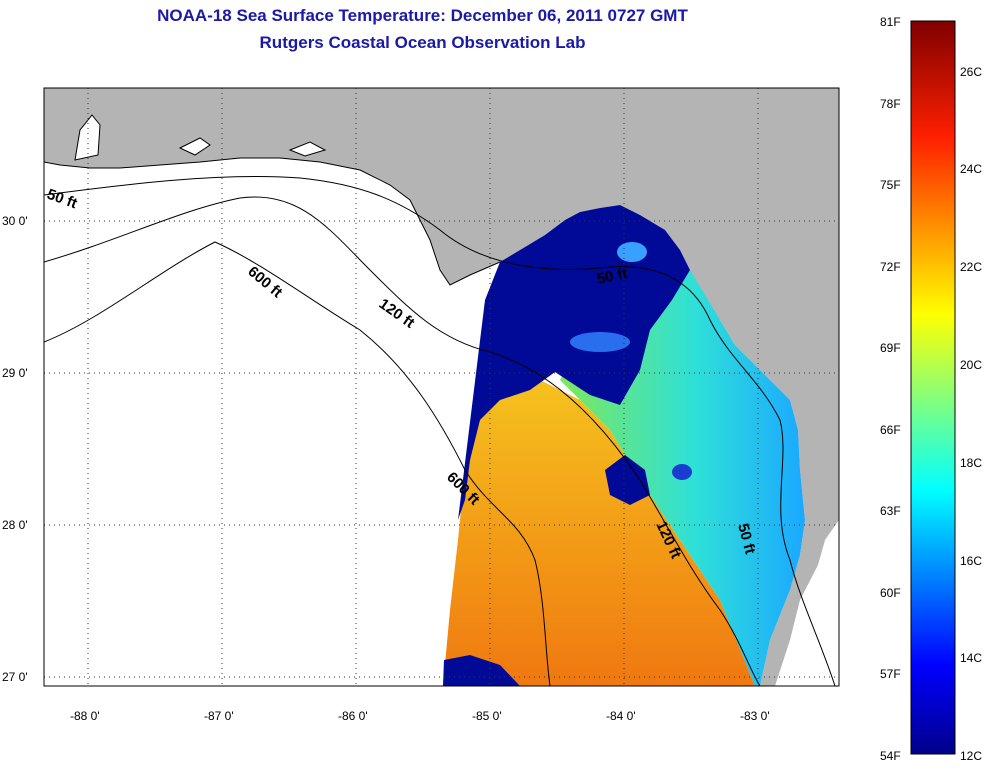  What do you see at coordinates (487, 716) in the screenshot?
I see `lon-tick-label: -85 0'` at bounding box center [487, 716].